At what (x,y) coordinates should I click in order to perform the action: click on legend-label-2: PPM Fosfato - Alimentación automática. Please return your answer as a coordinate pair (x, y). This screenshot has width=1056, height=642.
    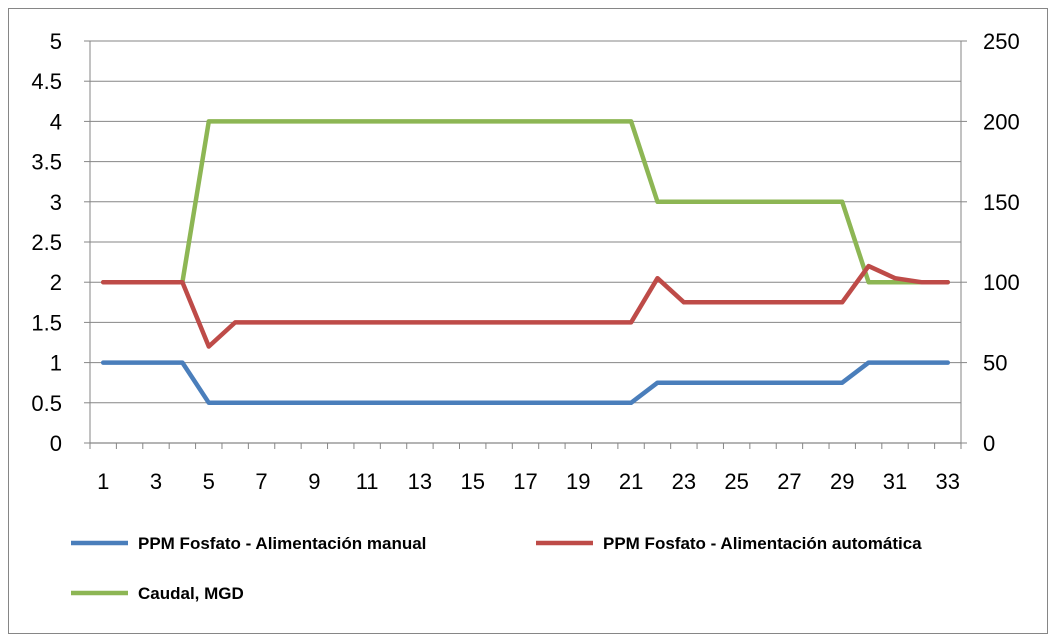
    Looking at the image, I should click on (762, 543).